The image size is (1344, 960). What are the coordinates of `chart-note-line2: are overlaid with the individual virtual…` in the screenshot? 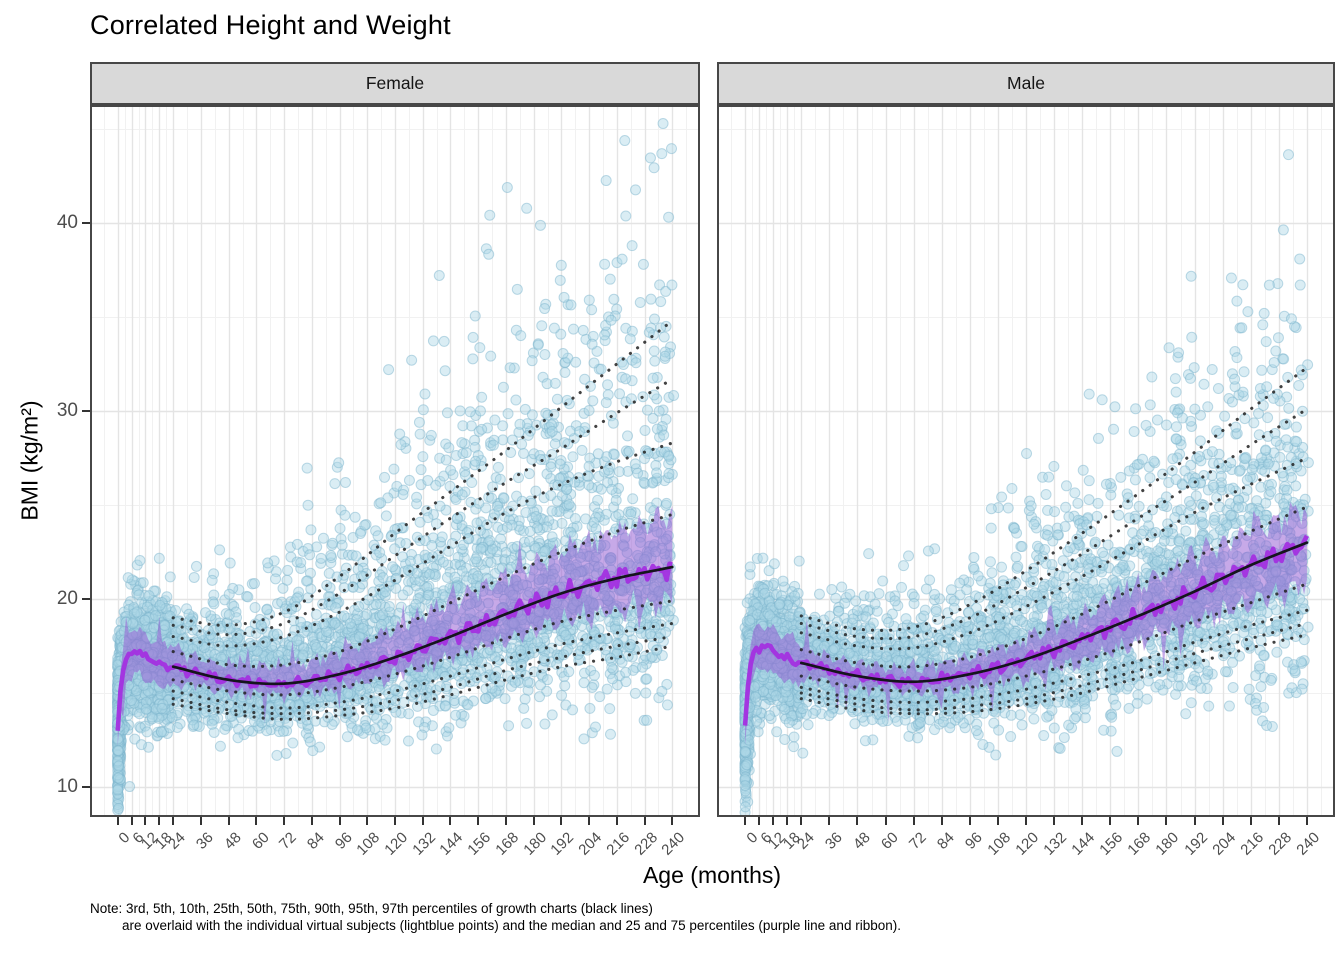 It's located at (511, 925).